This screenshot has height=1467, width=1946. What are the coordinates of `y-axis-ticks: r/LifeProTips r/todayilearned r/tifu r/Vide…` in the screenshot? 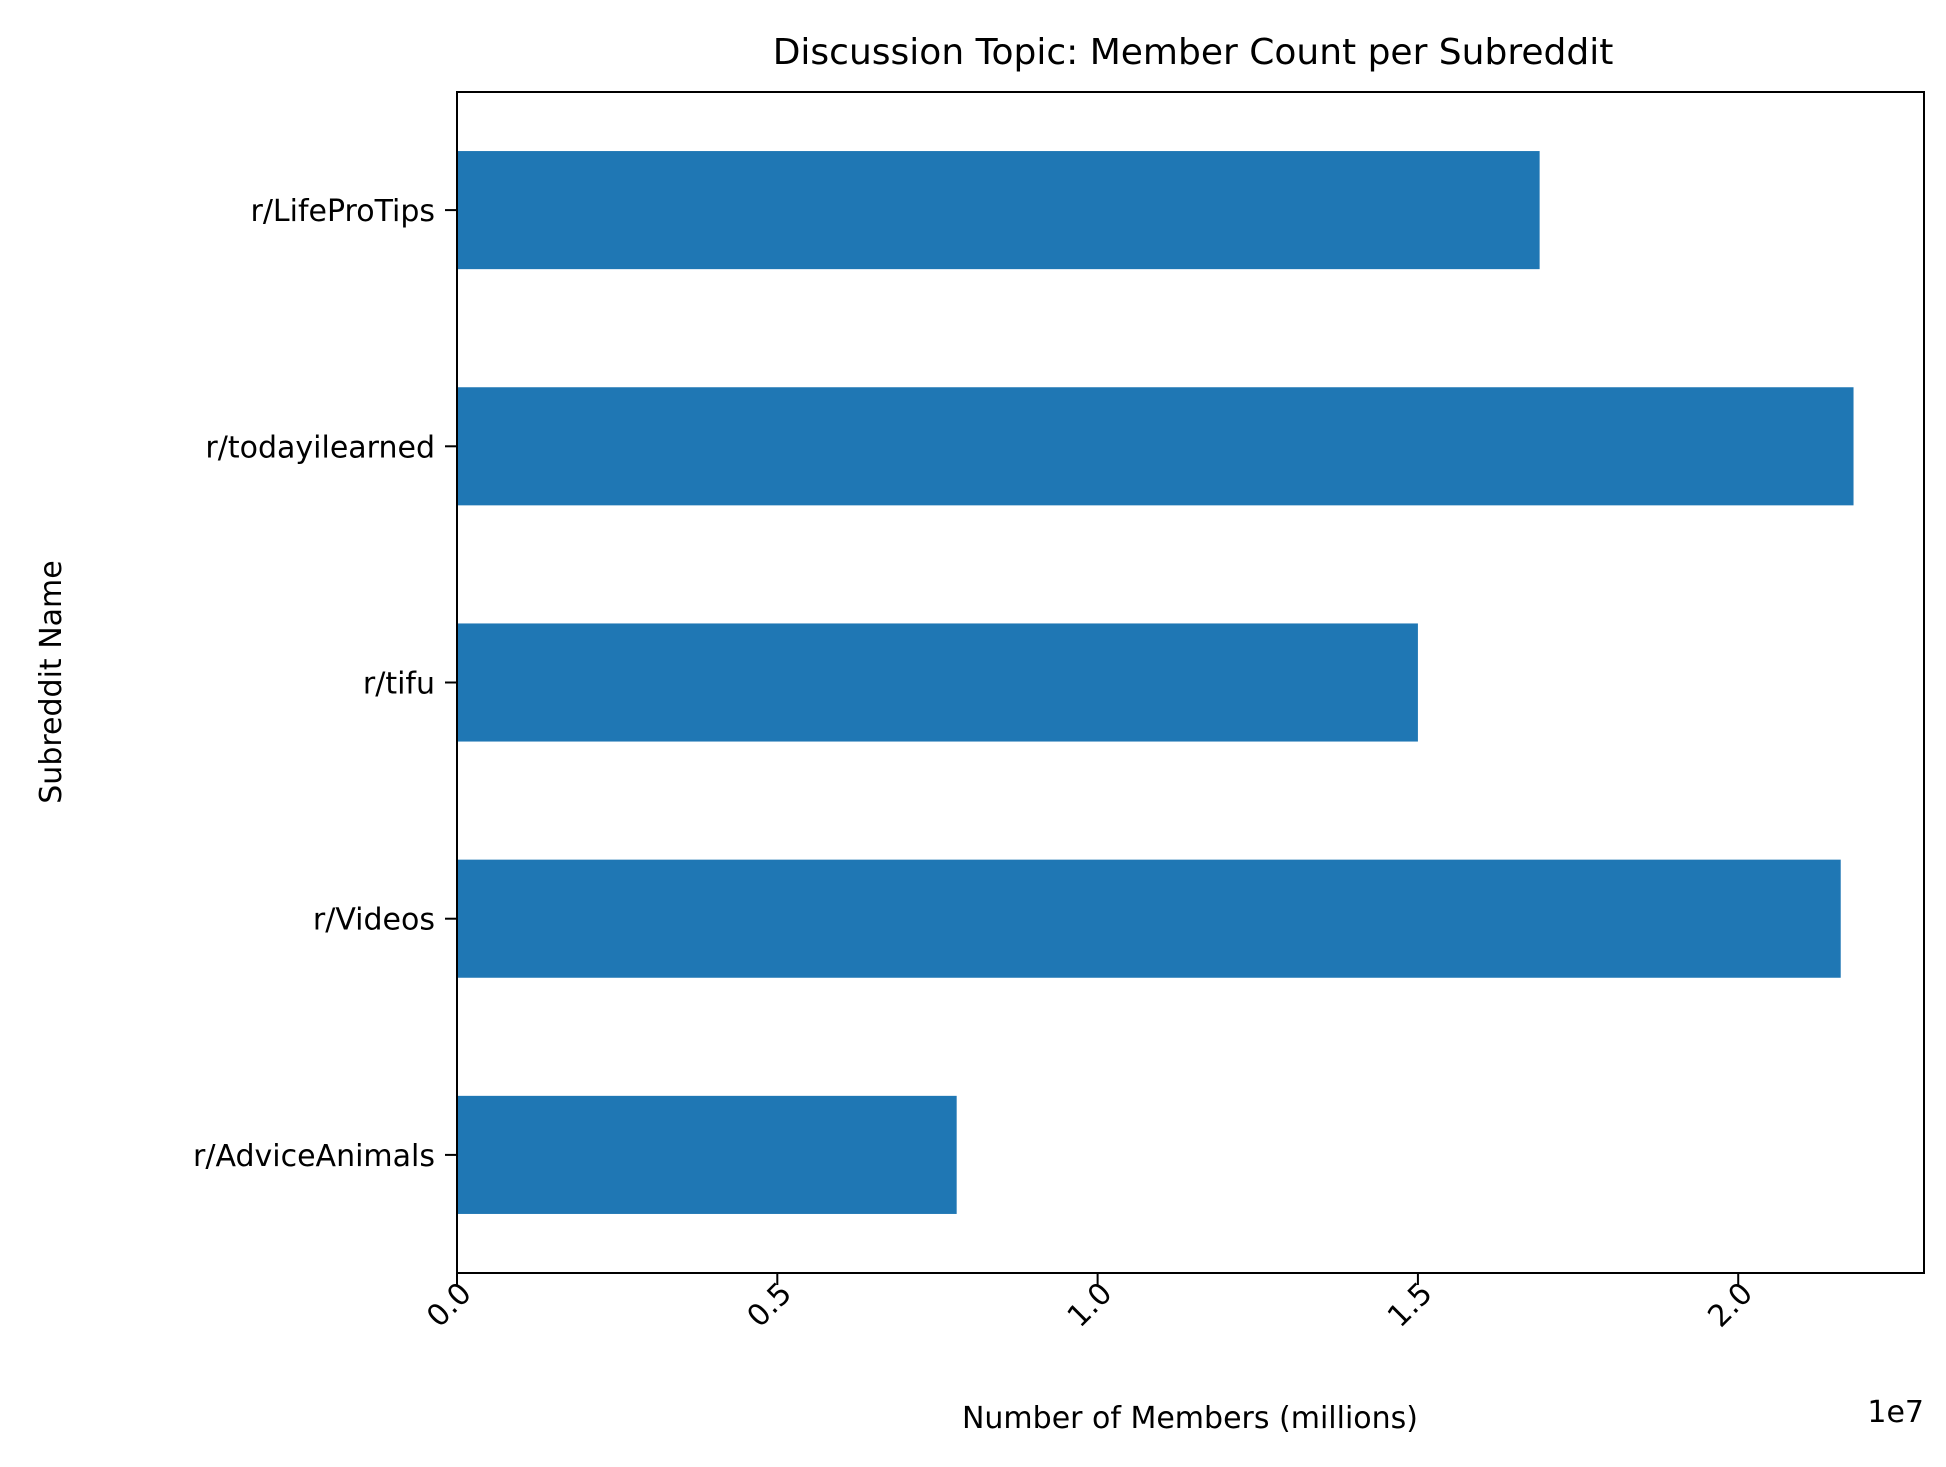 It's located at (325, 684).